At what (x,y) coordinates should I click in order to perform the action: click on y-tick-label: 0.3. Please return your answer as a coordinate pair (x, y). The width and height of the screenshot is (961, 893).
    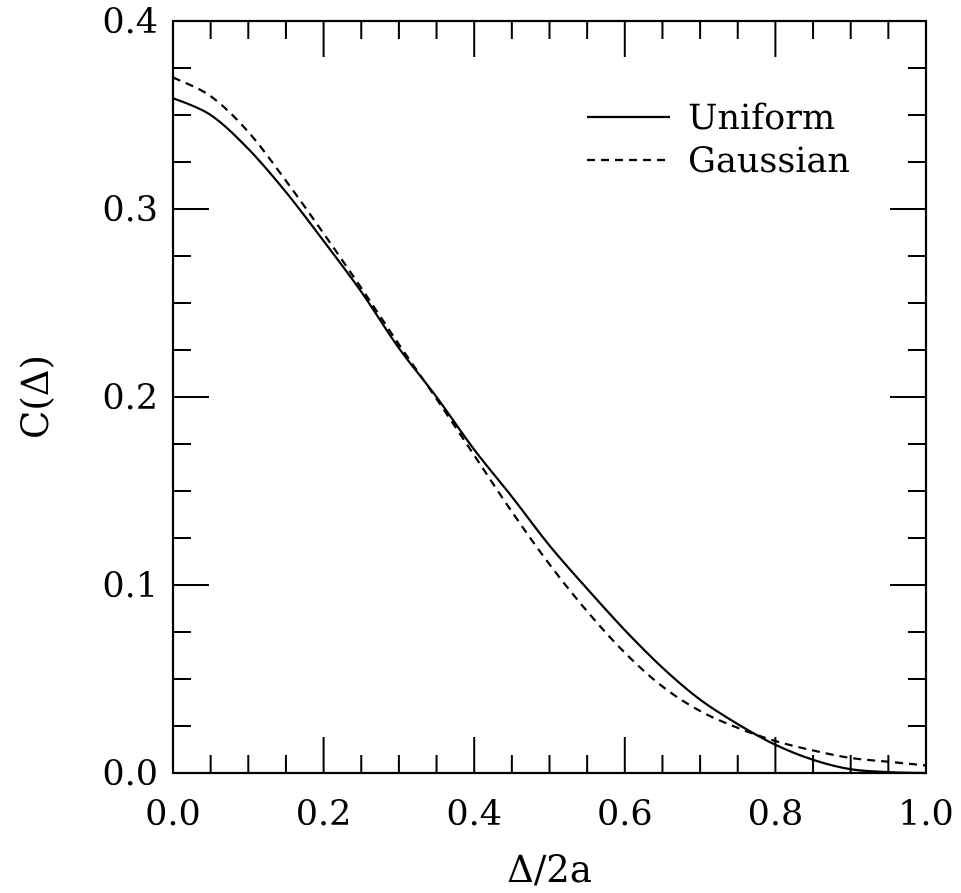
    Looking at the image, I should click on (130, 210).